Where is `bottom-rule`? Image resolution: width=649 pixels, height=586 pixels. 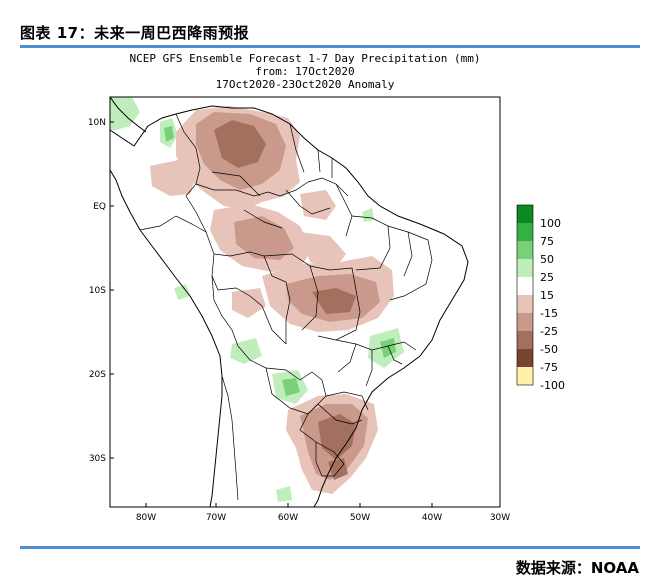
bottom-rule is located at coordinates (330, 547).